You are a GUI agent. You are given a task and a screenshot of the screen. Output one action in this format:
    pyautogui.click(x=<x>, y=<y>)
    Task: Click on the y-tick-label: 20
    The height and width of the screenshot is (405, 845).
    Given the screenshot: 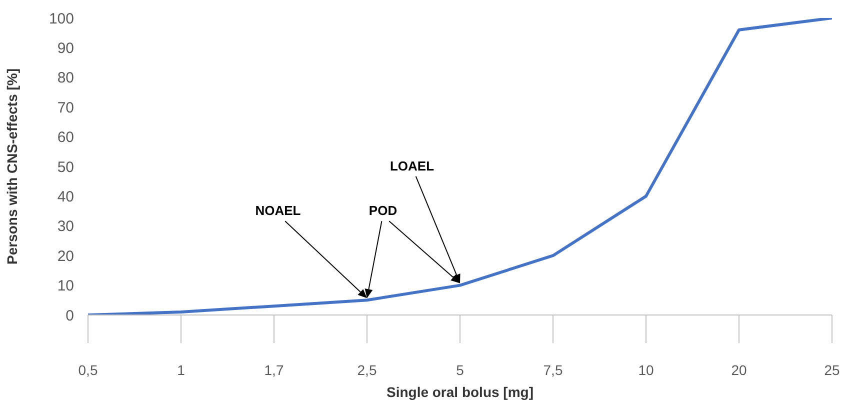 What is the action you would take?
    pyautogui.click(x=65, y=256)
    